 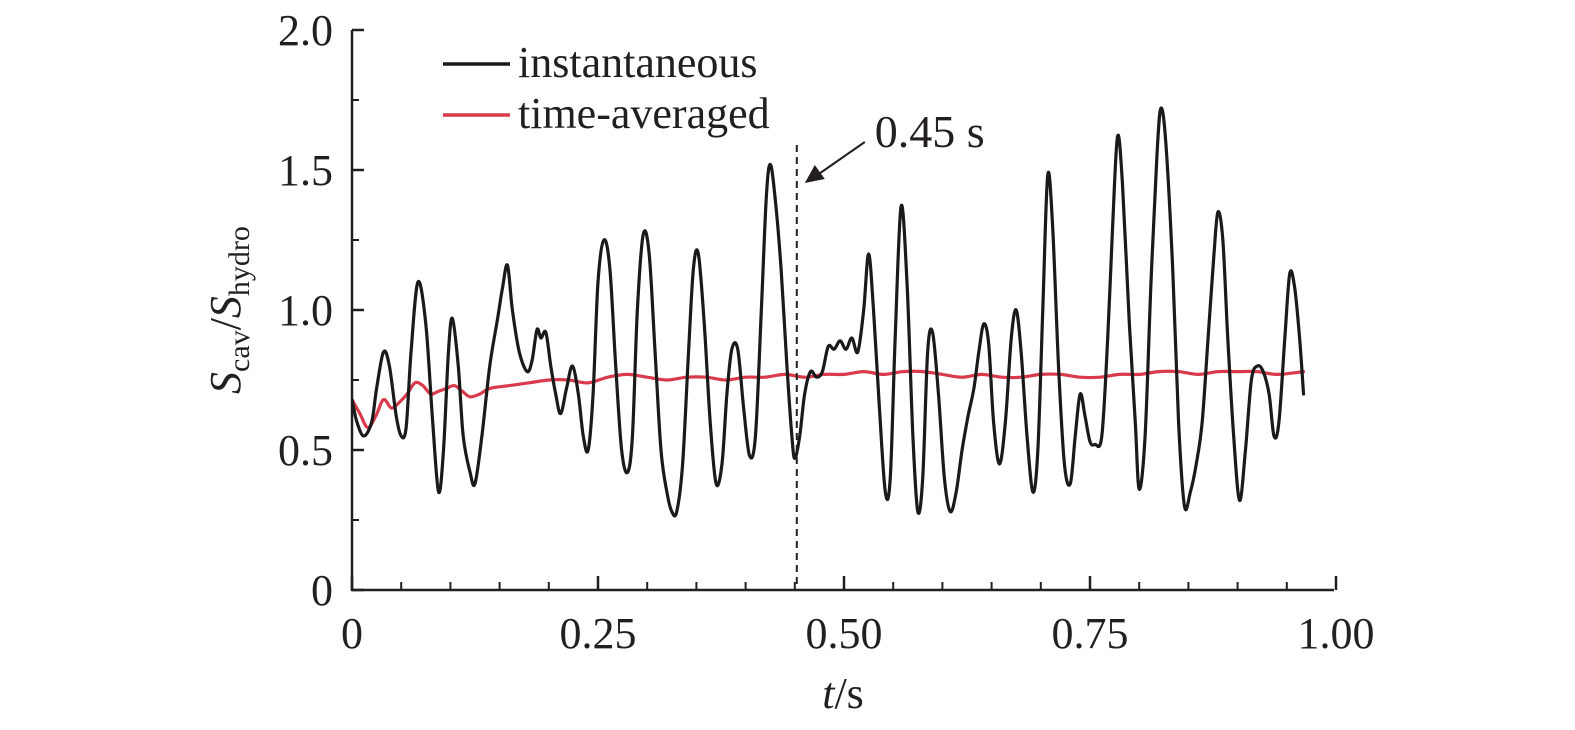 What do you see at coordinates (829, 399) in the screenshot?
I see `series-line-time-averaged` at bounding box center [829, 399].